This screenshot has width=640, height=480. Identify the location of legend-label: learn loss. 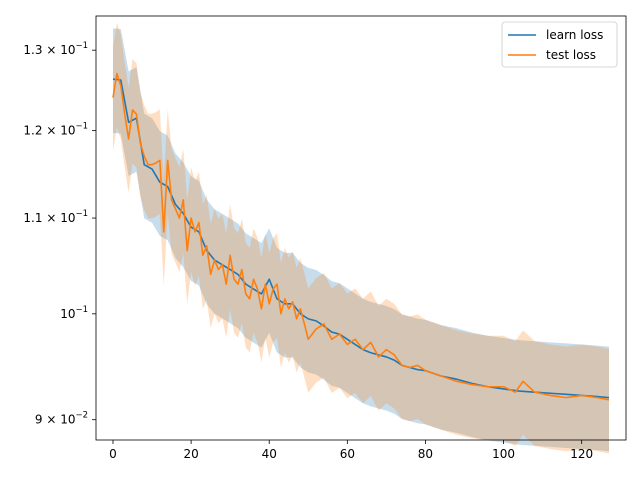
(574, 35).